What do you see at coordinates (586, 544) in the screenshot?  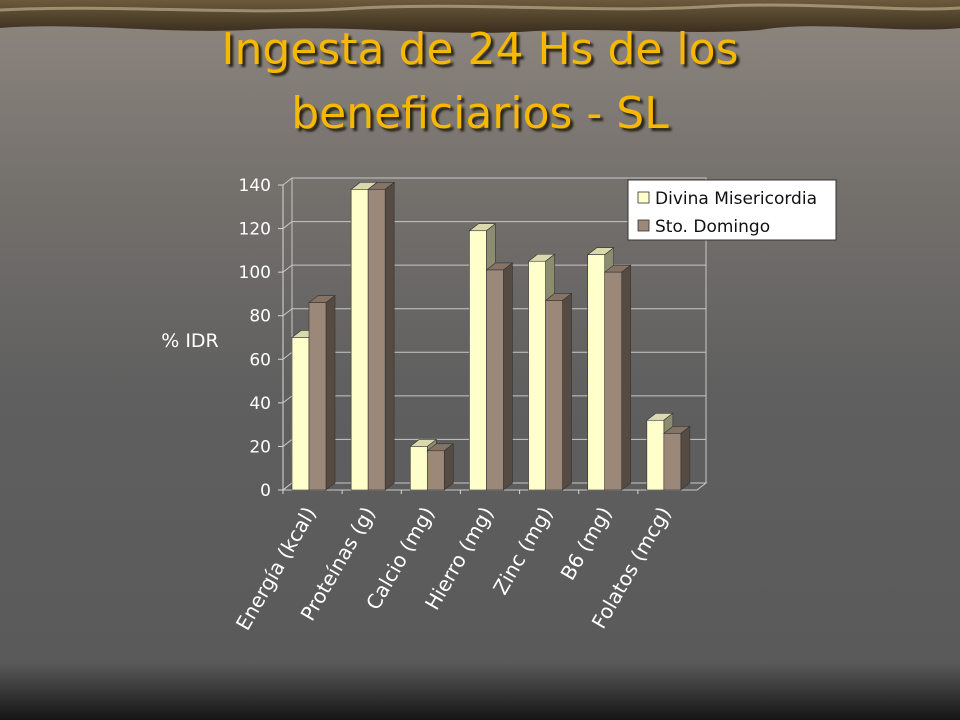 I see `x-tick-label: B6 (mg)` at bounding box center [586, 544].